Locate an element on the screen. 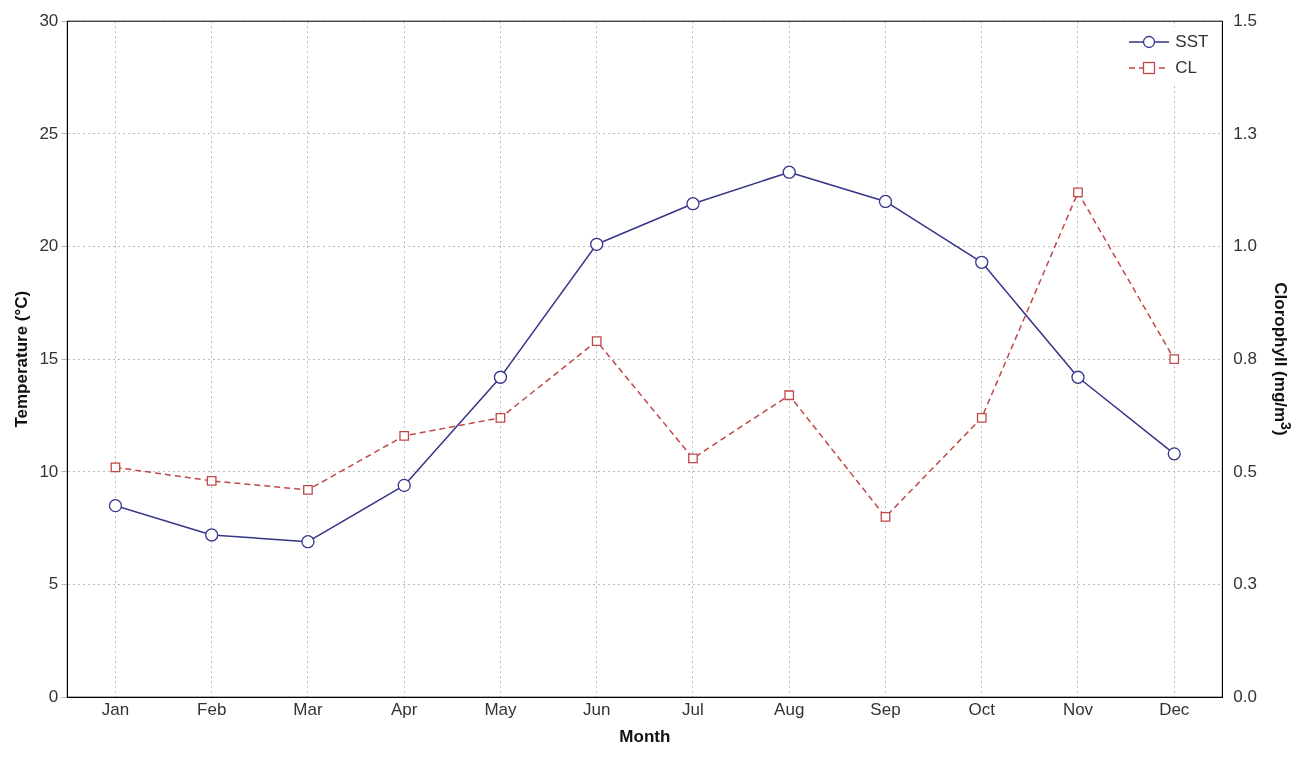  y2-tick-label: 0.3 is located at coordinates (1245, 584).